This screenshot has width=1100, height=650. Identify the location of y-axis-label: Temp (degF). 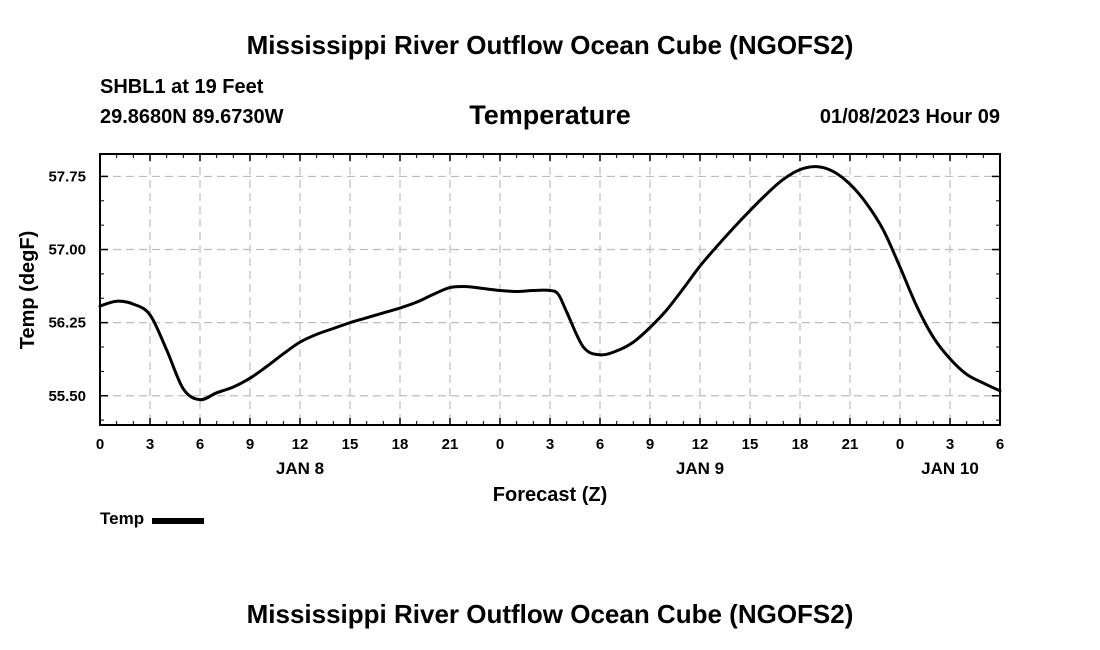
(28, 290).